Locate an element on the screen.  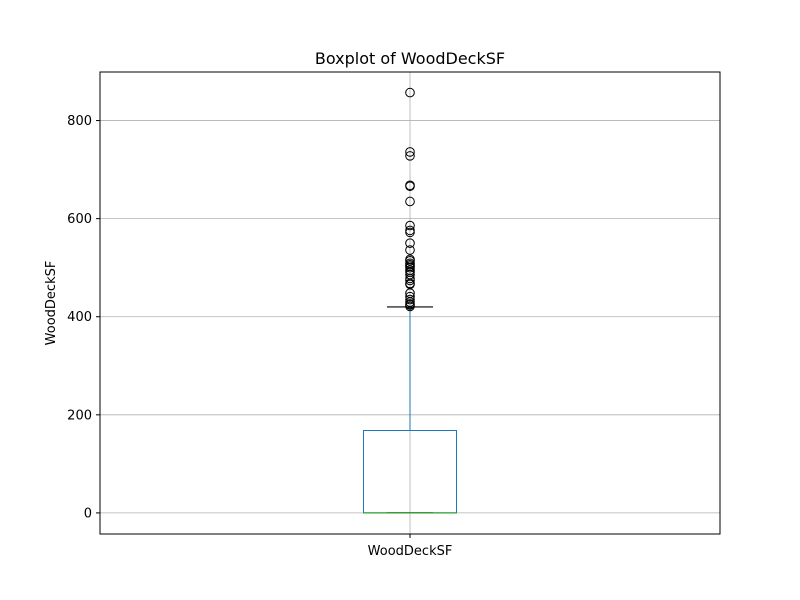
y-tick-label: 800 is located at coordinates (79, 121).